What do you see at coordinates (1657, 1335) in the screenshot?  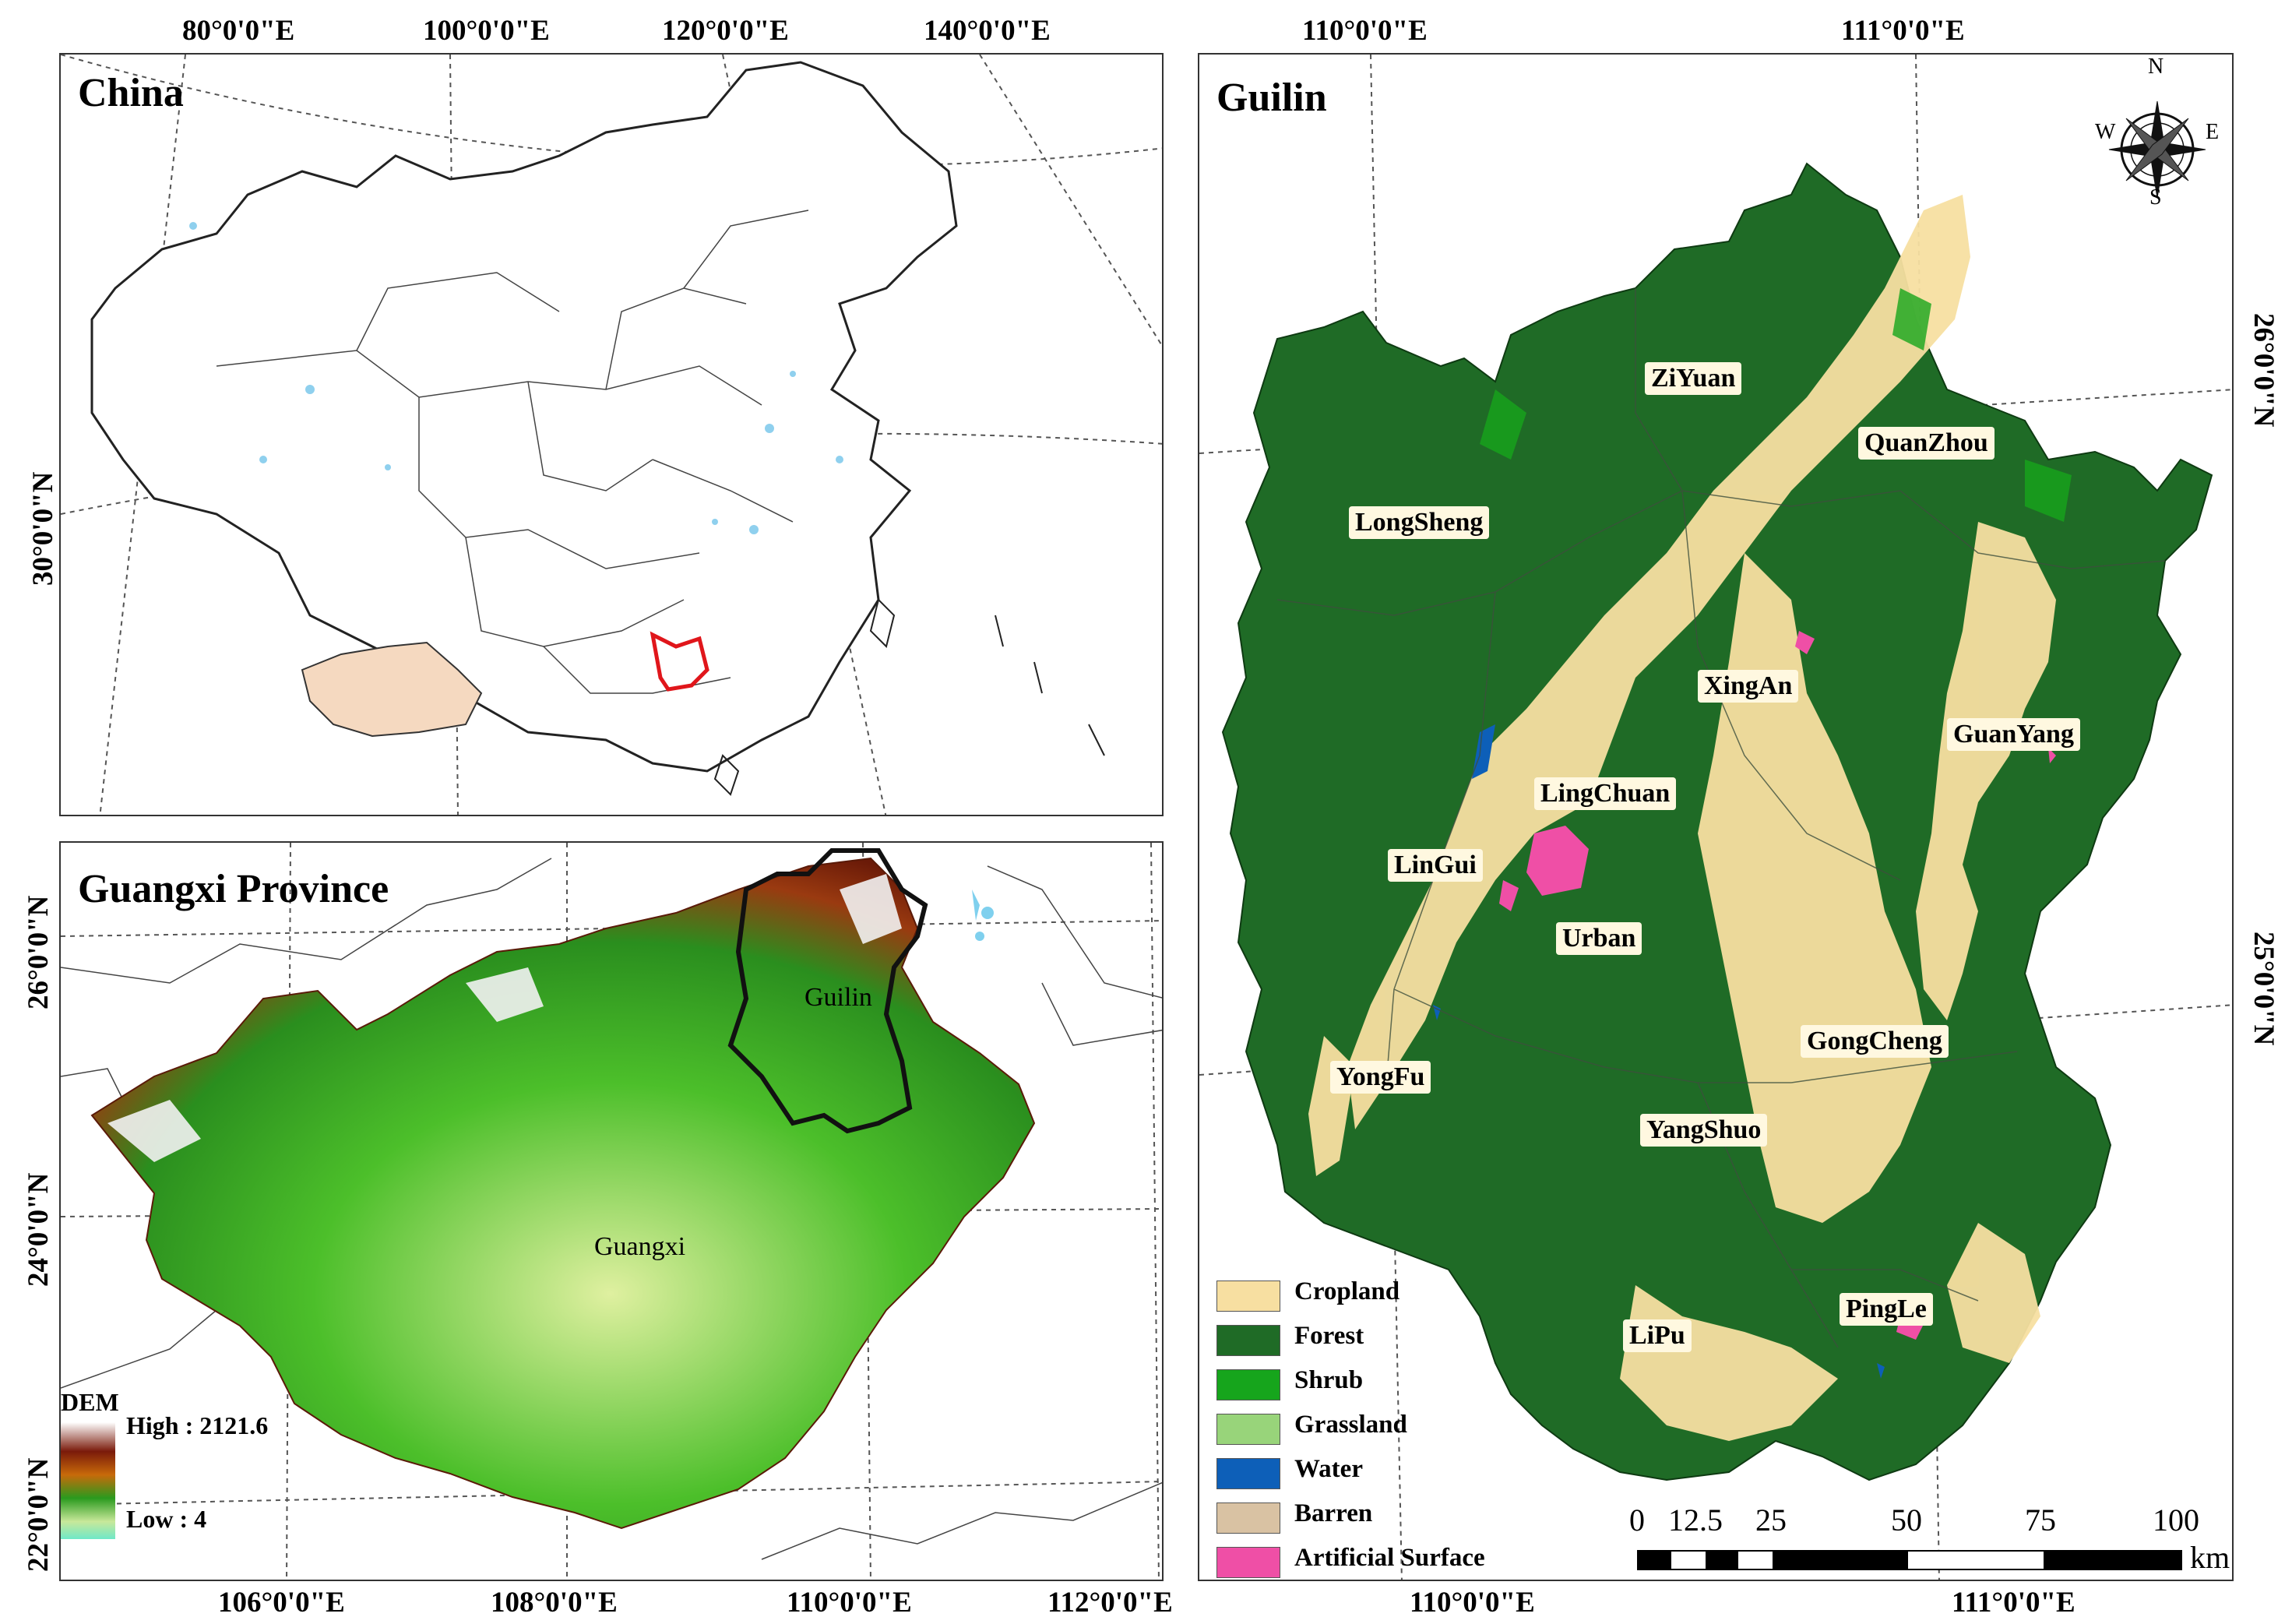 I see `county-label-lipu: LiPu` at bounding box center [1657, 1335].